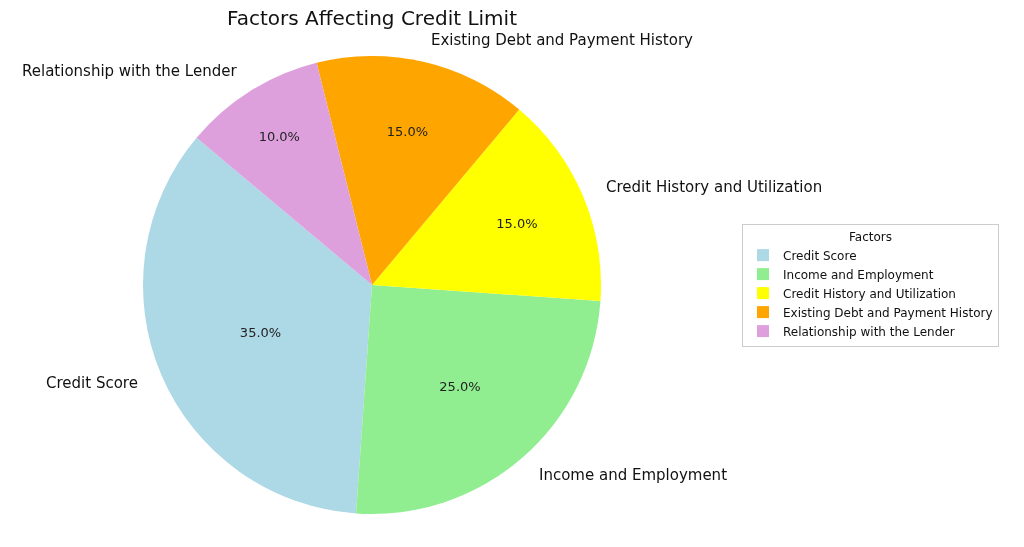 This screenshot has width=1024, height=547. Describe the element at coordinates (820, 255) in the screenshot. I see `legend-label: Credit Score` at that location.